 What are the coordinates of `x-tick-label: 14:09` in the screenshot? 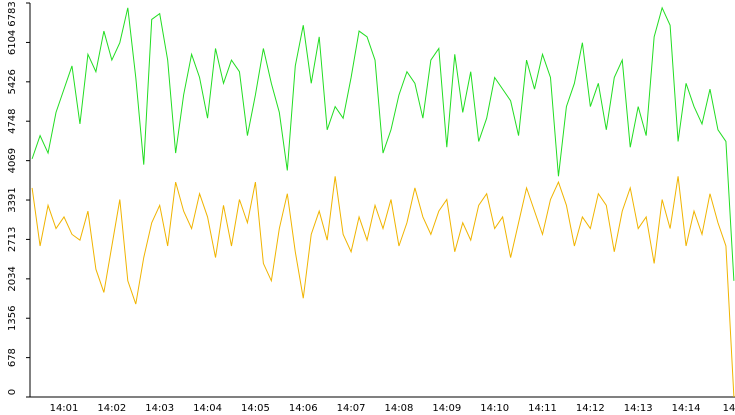 It's located at (446, 408).